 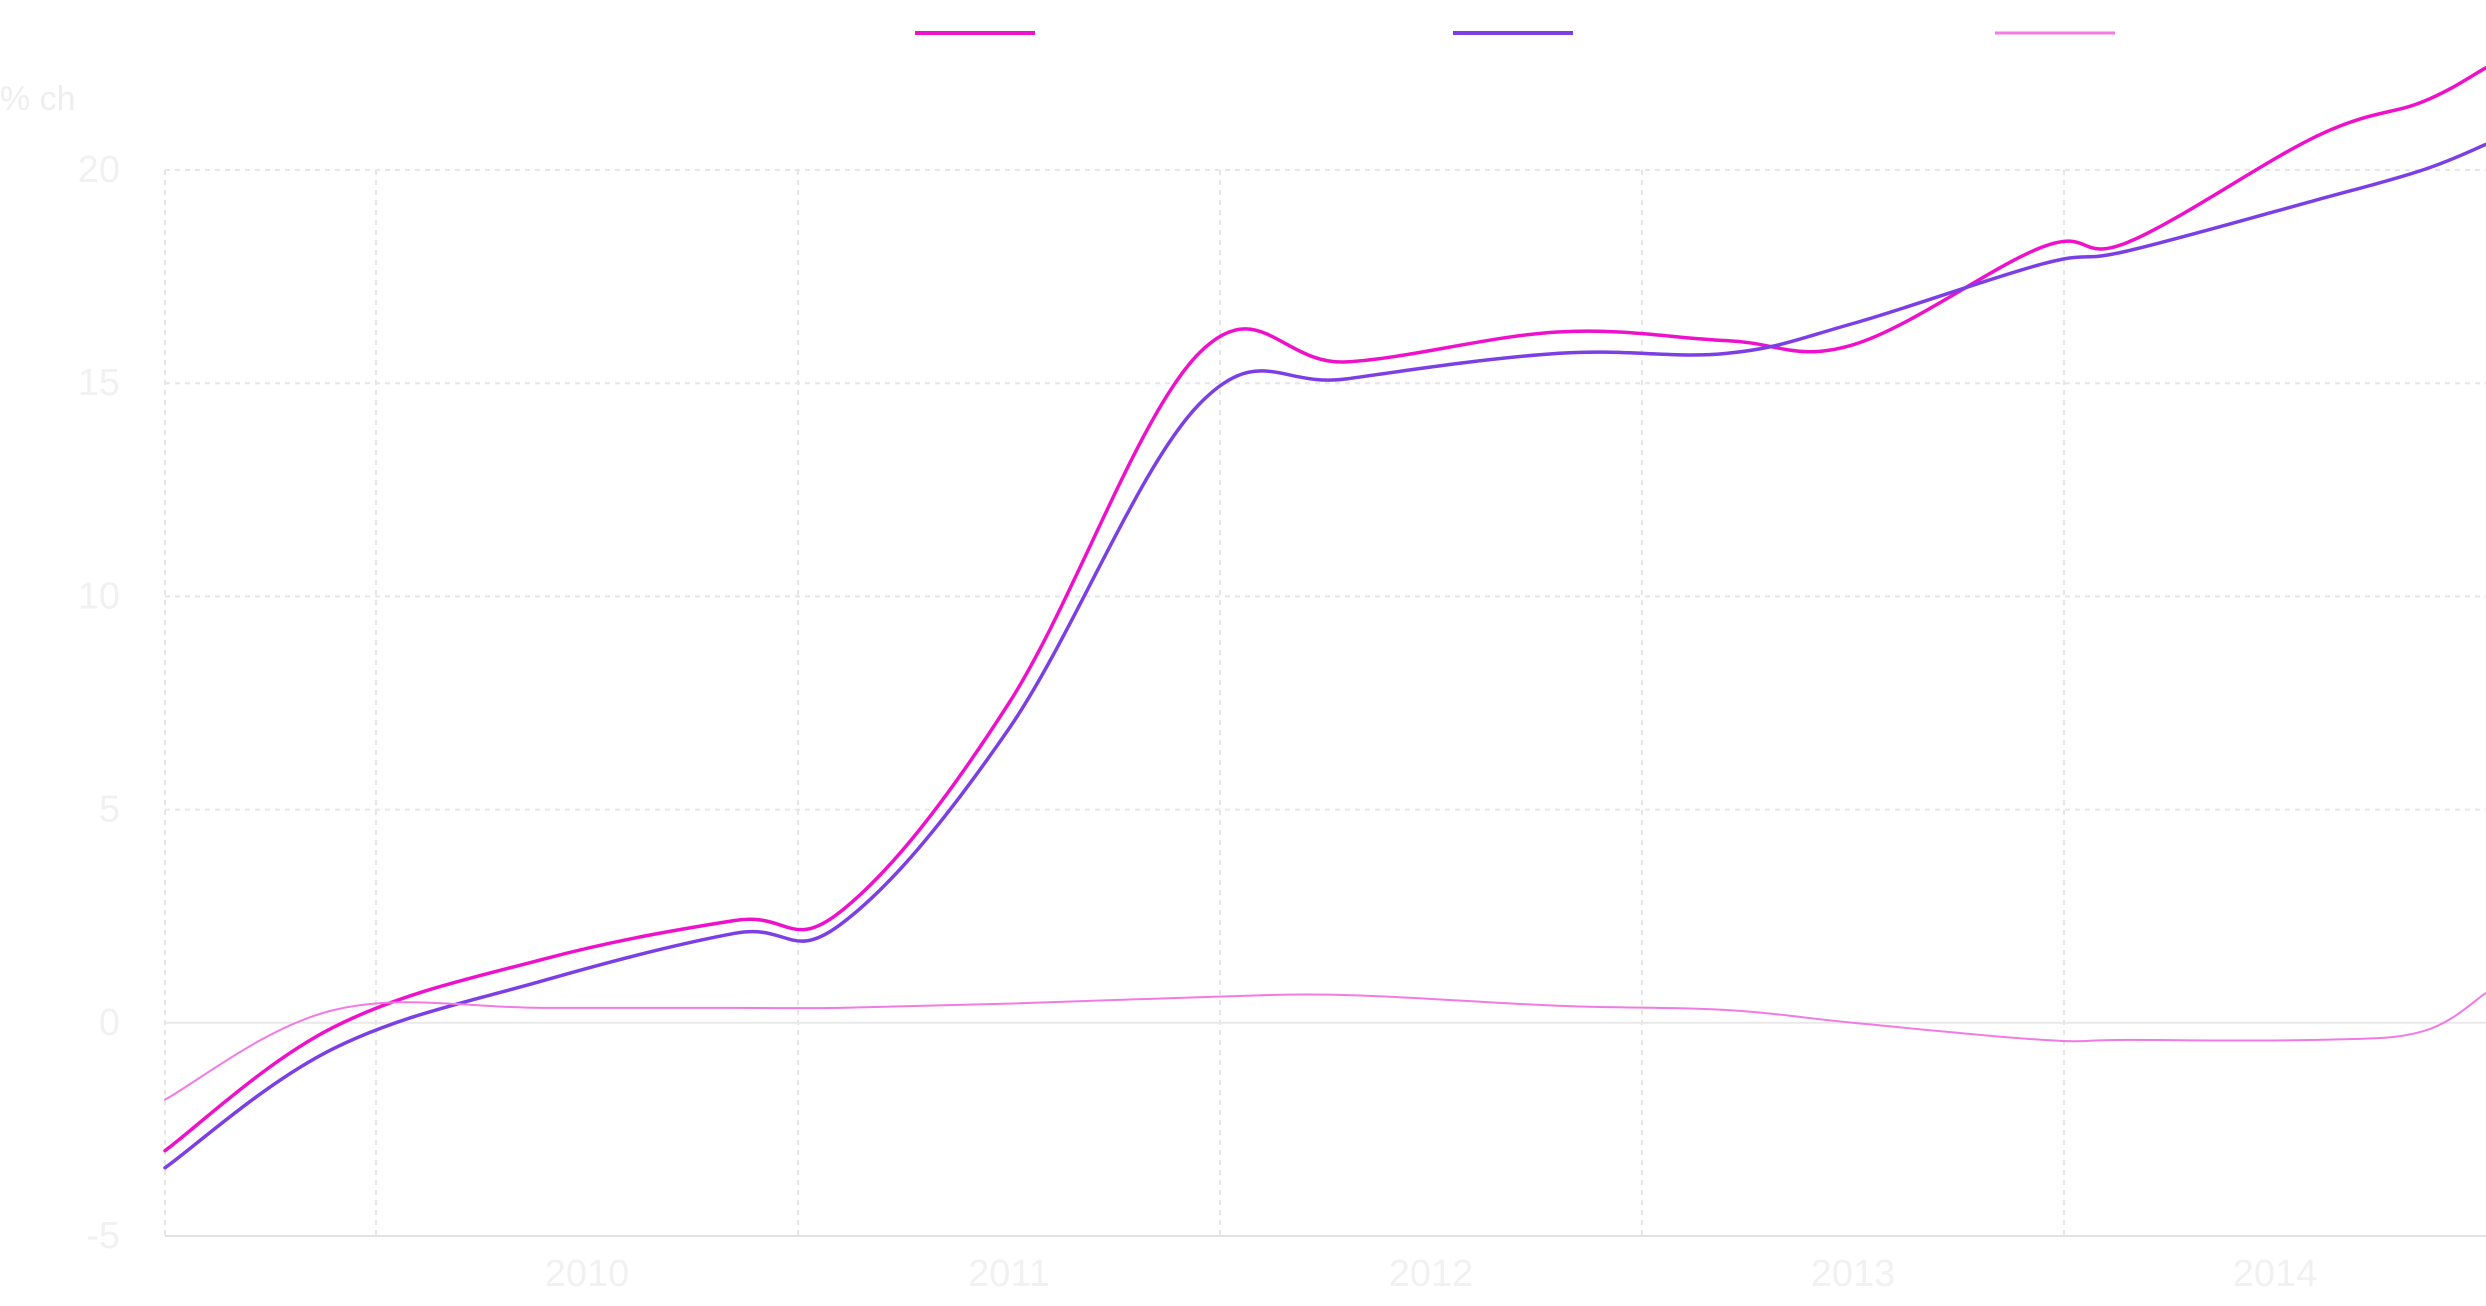 What do you see at coordinates (109, 1023) in the screenshot?
I see `y-tick-label: 0` at bounding box center [109, 1023].